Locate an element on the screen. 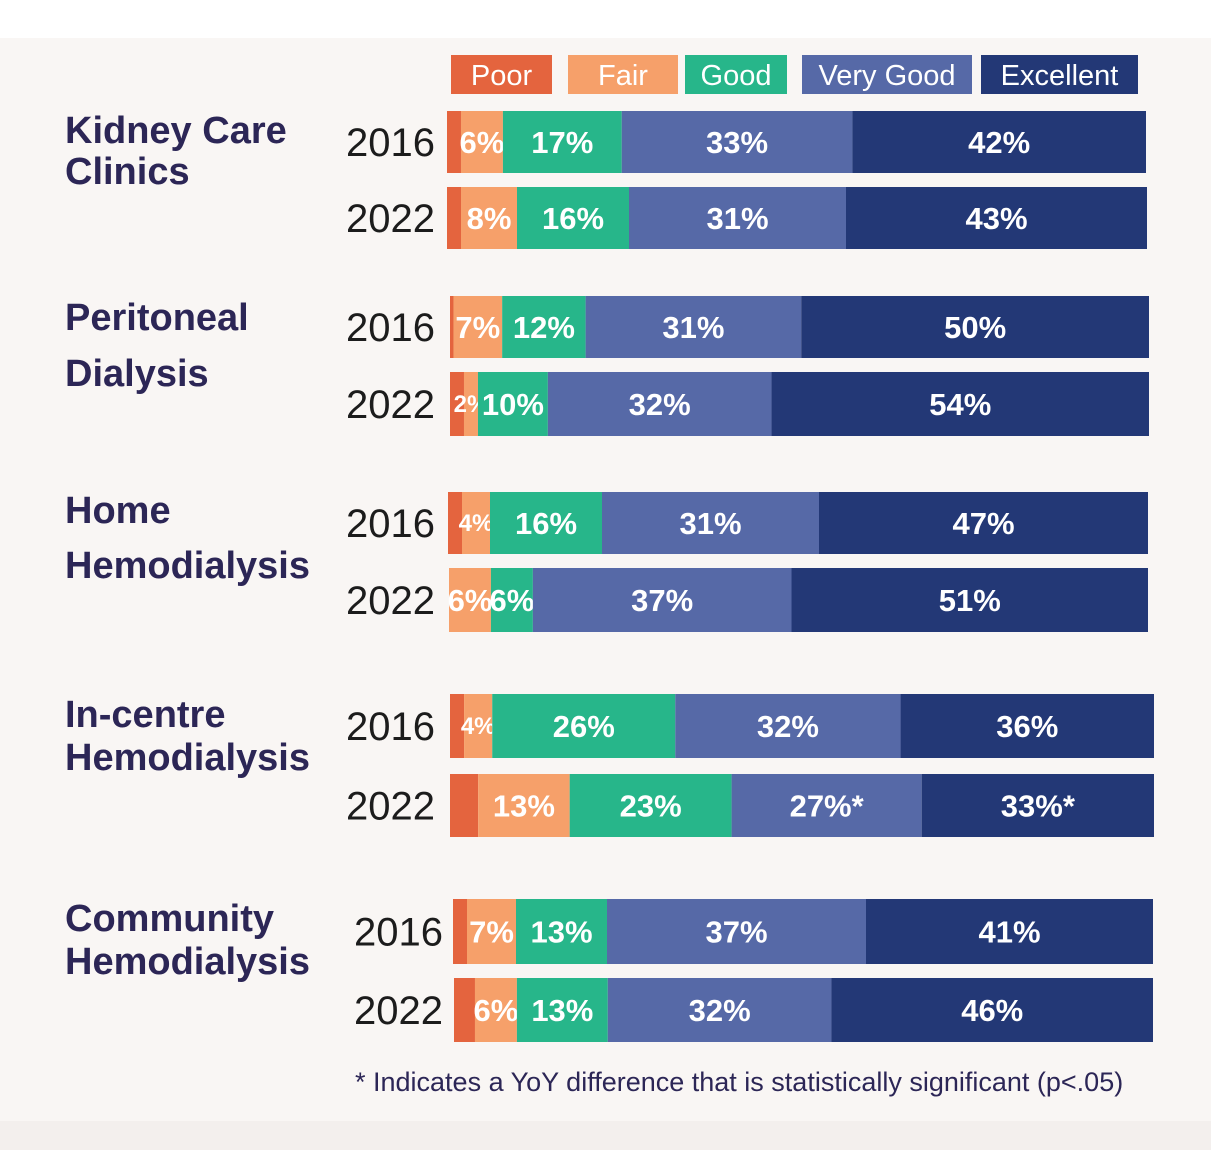  bar-segment-kidney-care-clinics-2022-good is located at coordinates (573, 218).